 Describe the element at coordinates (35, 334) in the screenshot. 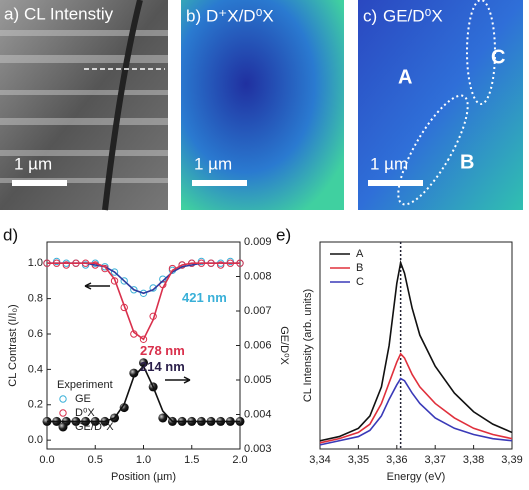

I see `y-tick-label: 0.6` at that location.